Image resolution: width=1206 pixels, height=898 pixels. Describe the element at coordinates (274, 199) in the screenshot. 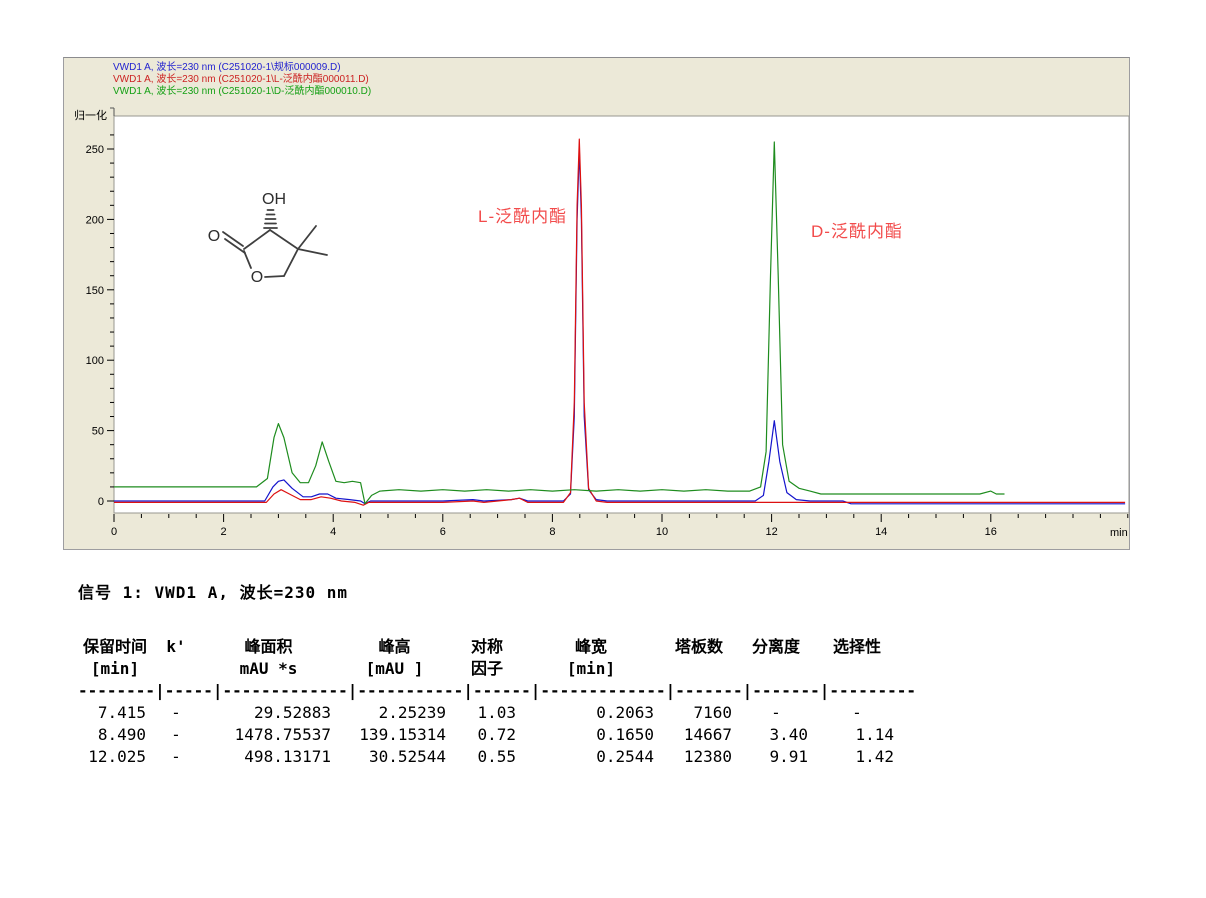

I see `hydroxyl-label: OH` at that location.